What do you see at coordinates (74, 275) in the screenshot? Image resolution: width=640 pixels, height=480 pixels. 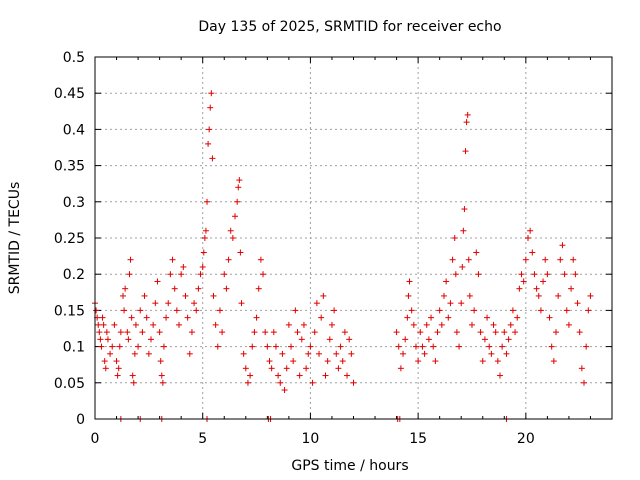 I see `y-tick-label: 0.2` at bounding box center [74, 275].